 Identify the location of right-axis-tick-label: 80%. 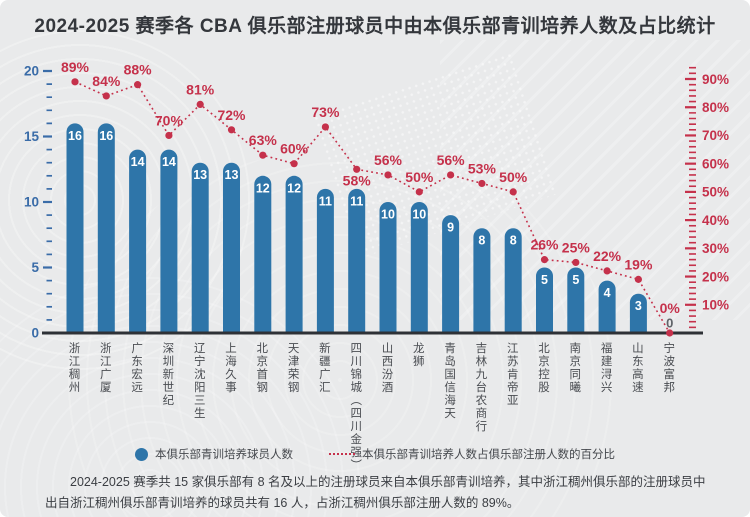
(715, 107).